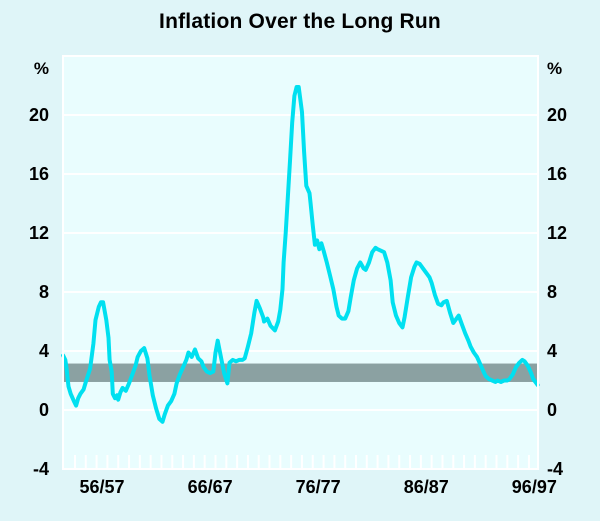 This screenshot has height=521, width=600. Describe the element at coordinates (44, 292) in the screenshot. I see `y-axis-label-left: 8` at that location.